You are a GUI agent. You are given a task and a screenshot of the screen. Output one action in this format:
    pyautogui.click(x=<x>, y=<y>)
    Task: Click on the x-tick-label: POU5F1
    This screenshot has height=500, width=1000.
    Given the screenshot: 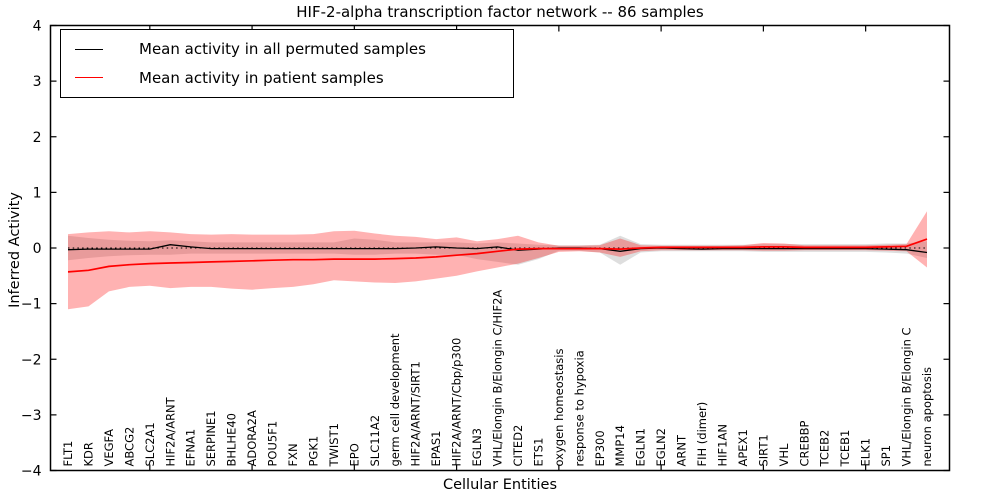 What is the action you would take?
    pyautogui.click(x=273, y=444)
    